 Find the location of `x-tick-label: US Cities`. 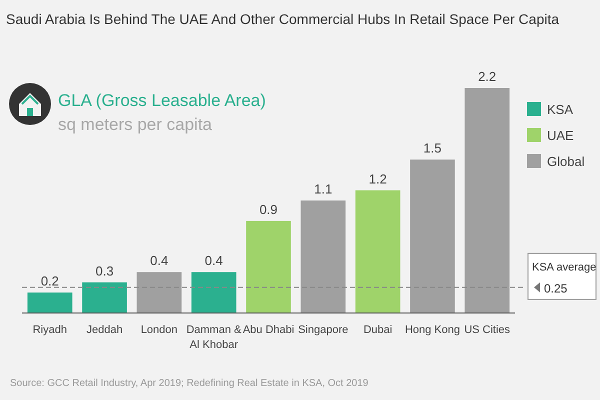

x-tick-label: US Cities is located at coordinates (487, 330).